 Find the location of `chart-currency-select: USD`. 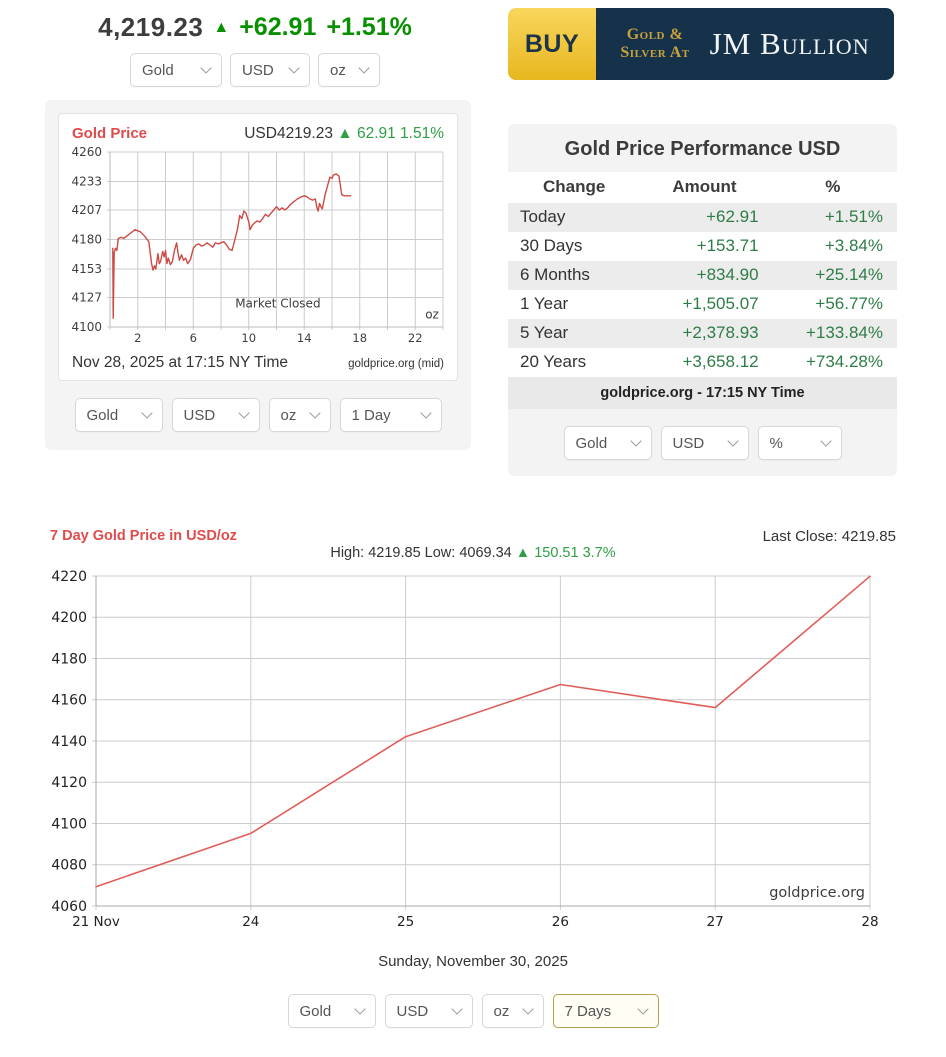

chart-currency-select: USD is located at coordinates (215, 415).